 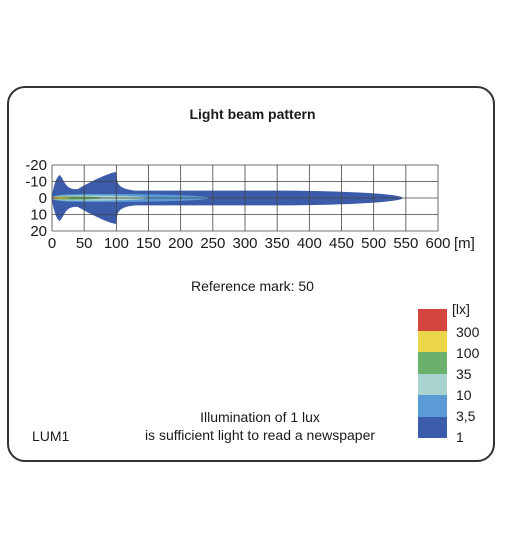 I want to click on x-tick-label: 200, so click(x=180, y=243).